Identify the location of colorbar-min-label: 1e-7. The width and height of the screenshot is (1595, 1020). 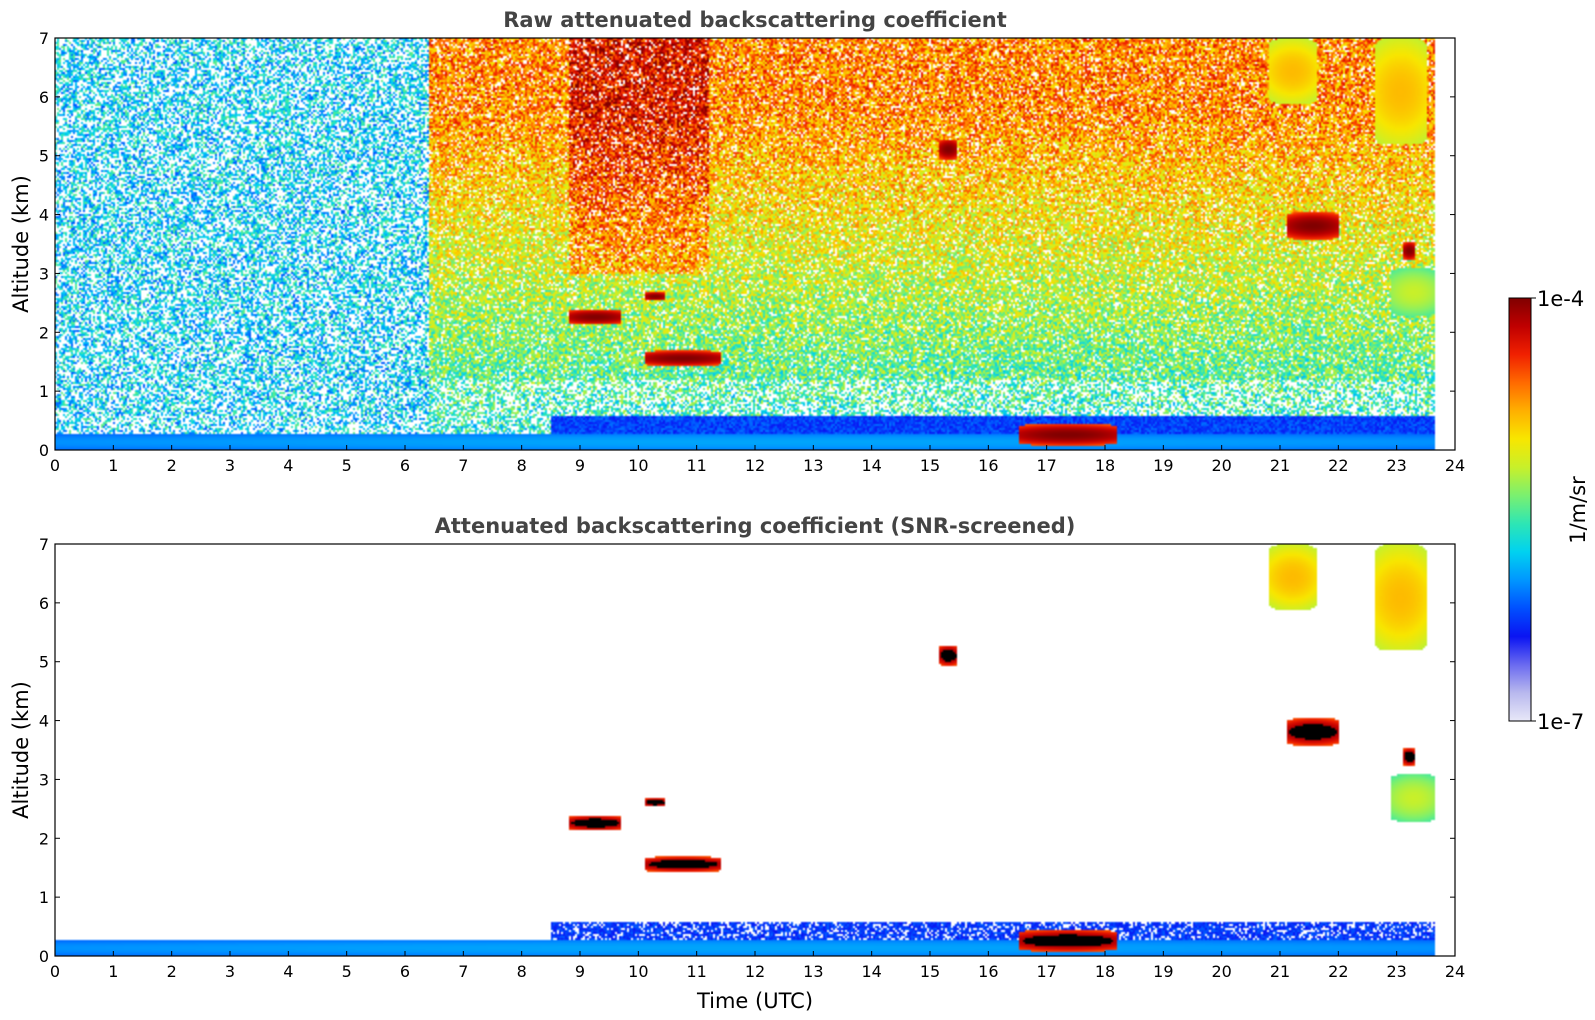
(1560, 722).